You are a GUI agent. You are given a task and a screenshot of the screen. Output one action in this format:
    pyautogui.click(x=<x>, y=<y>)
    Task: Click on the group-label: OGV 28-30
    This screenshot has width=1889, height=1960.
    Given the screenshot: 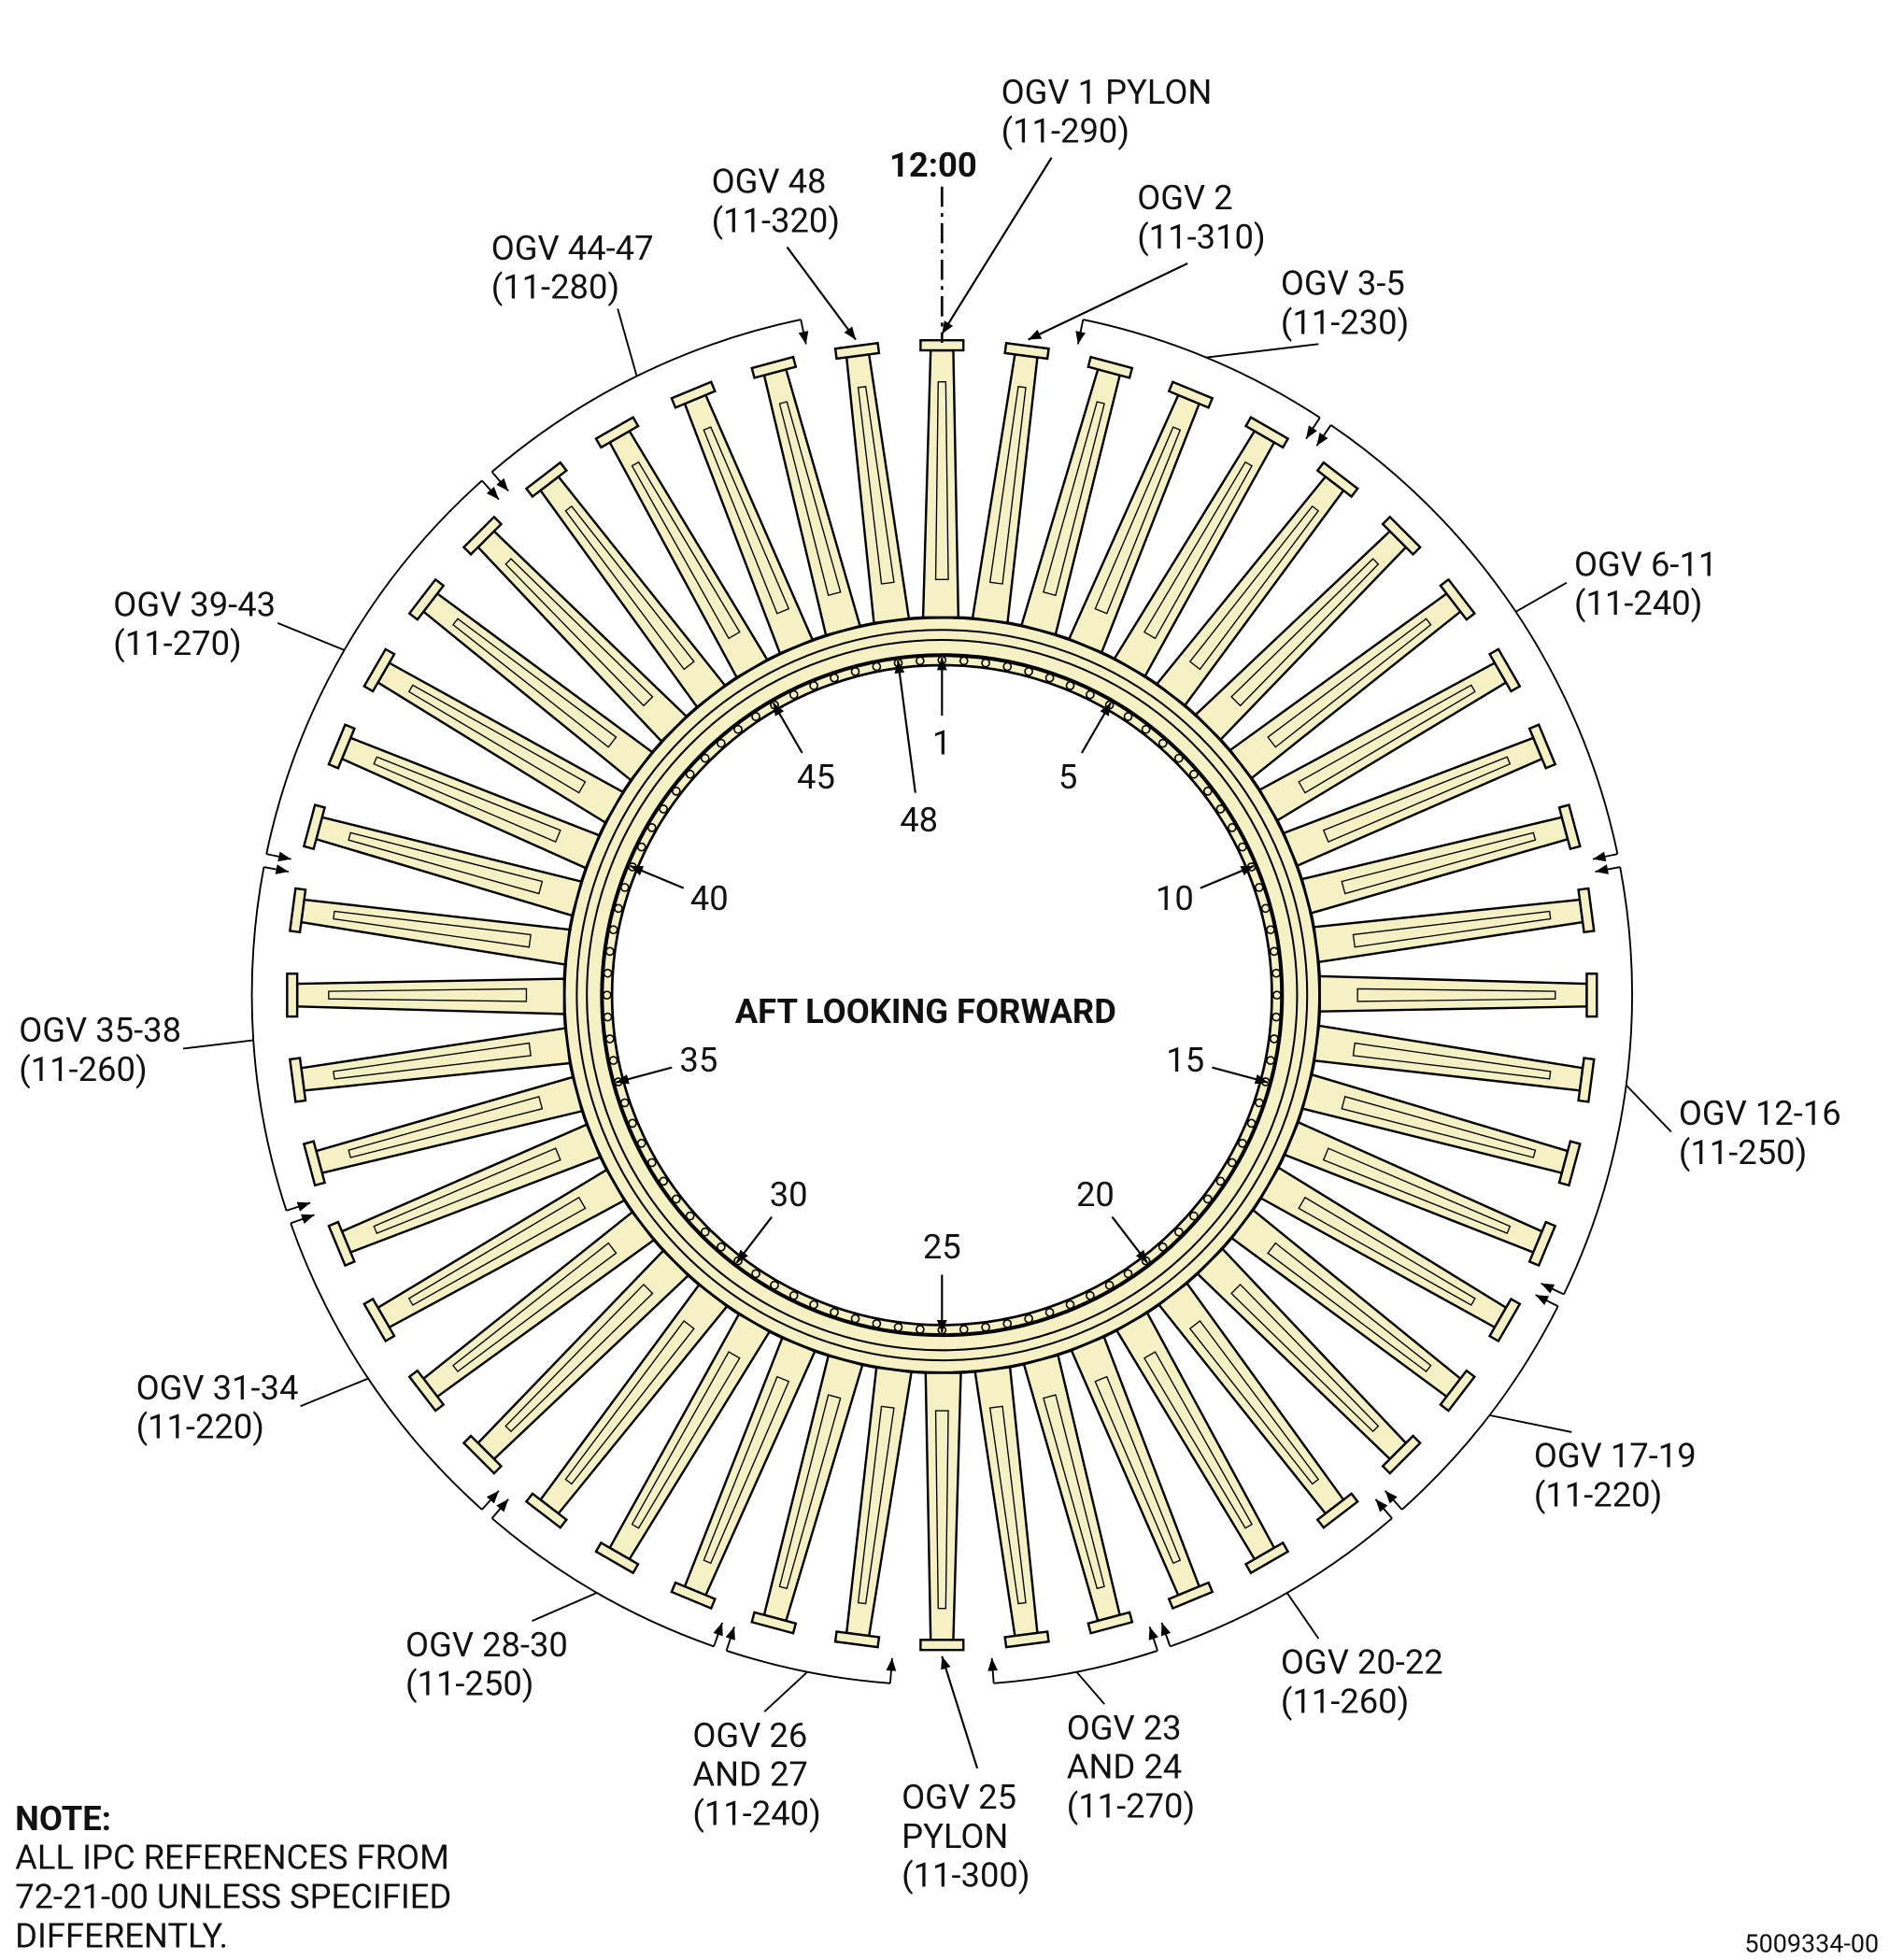 What is the action you would take?
    pyautogui.click(x=486, y=1645)
    